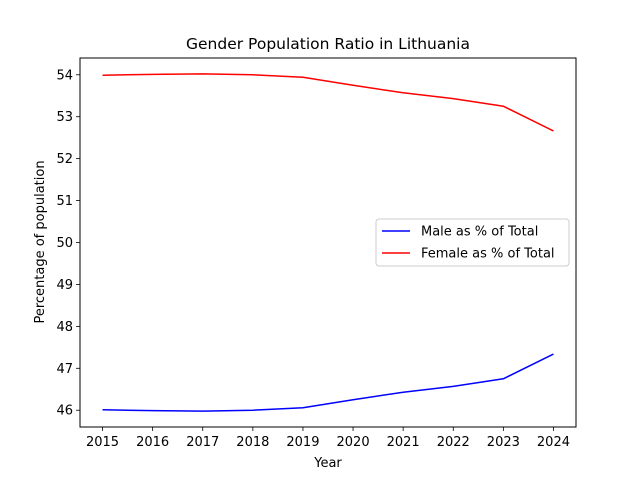 The width and height of the screenshot is (640, 480). I want to click on x-axis: 2015 2016 2017 2018 2019 2020 2021 2022 2023 2024, so click(328, 438).